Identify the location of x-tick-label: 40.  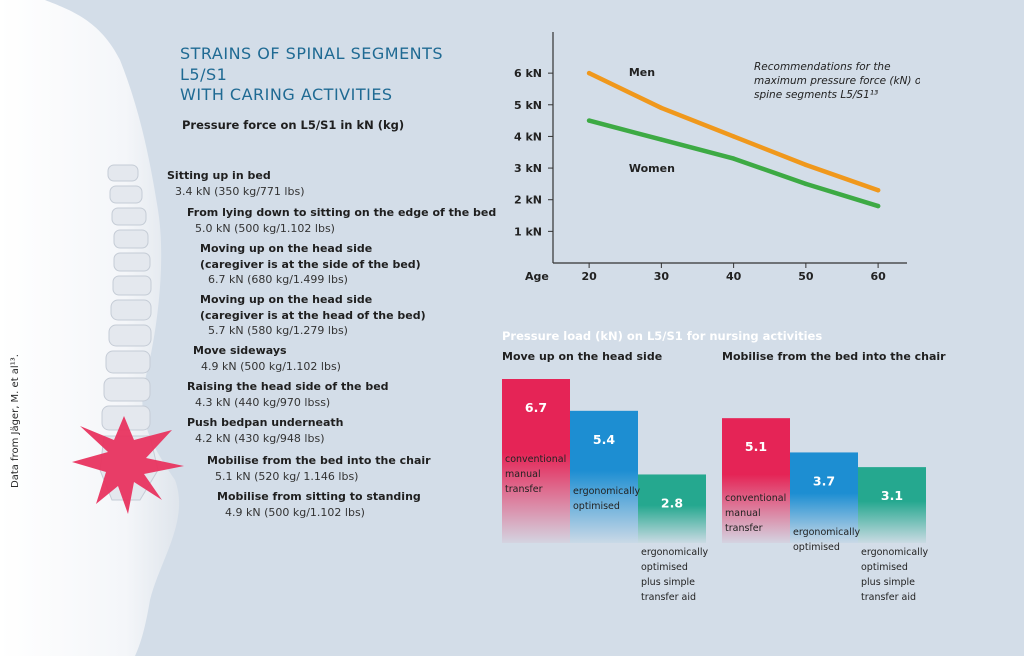
(734, 276).